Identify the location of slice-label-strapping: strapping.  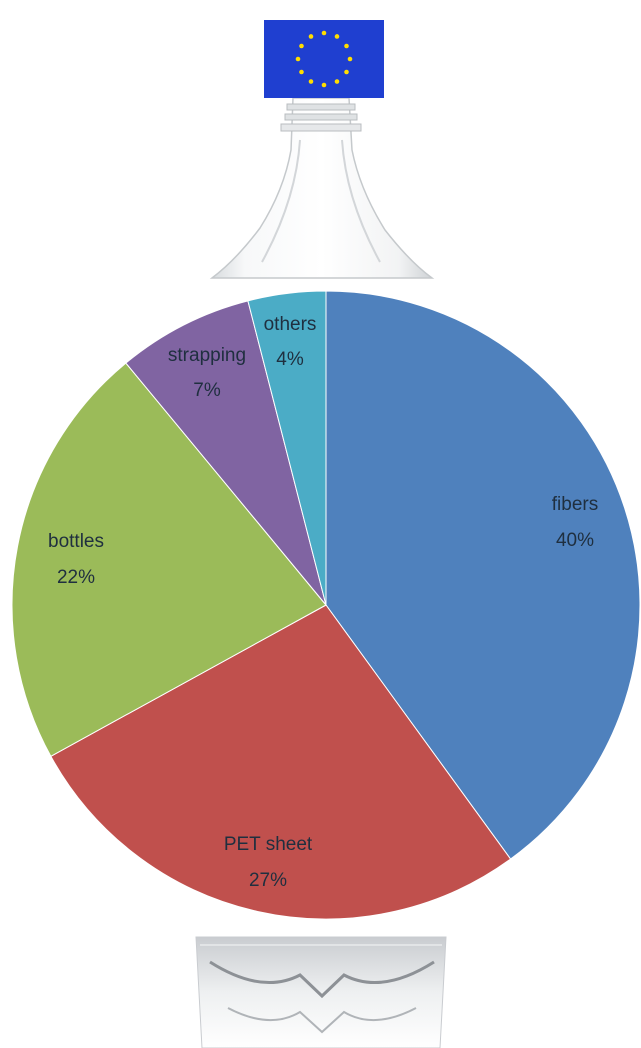
(207, 355).